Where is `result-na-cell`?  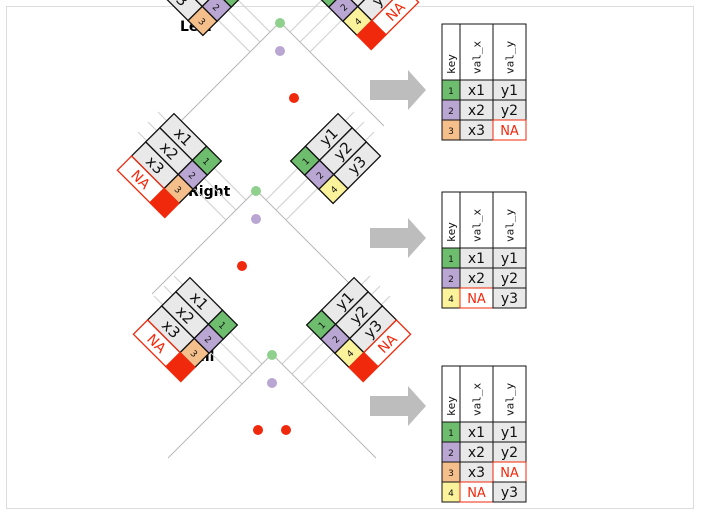 result-na-cell is located at coordinates (509, 130).